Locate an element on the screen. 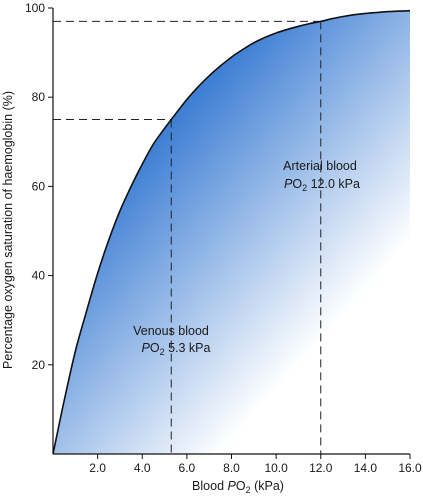 The image size is (423, 497). arterial-value: PO2 12.0 kPa is located at coordinates (322, 185).